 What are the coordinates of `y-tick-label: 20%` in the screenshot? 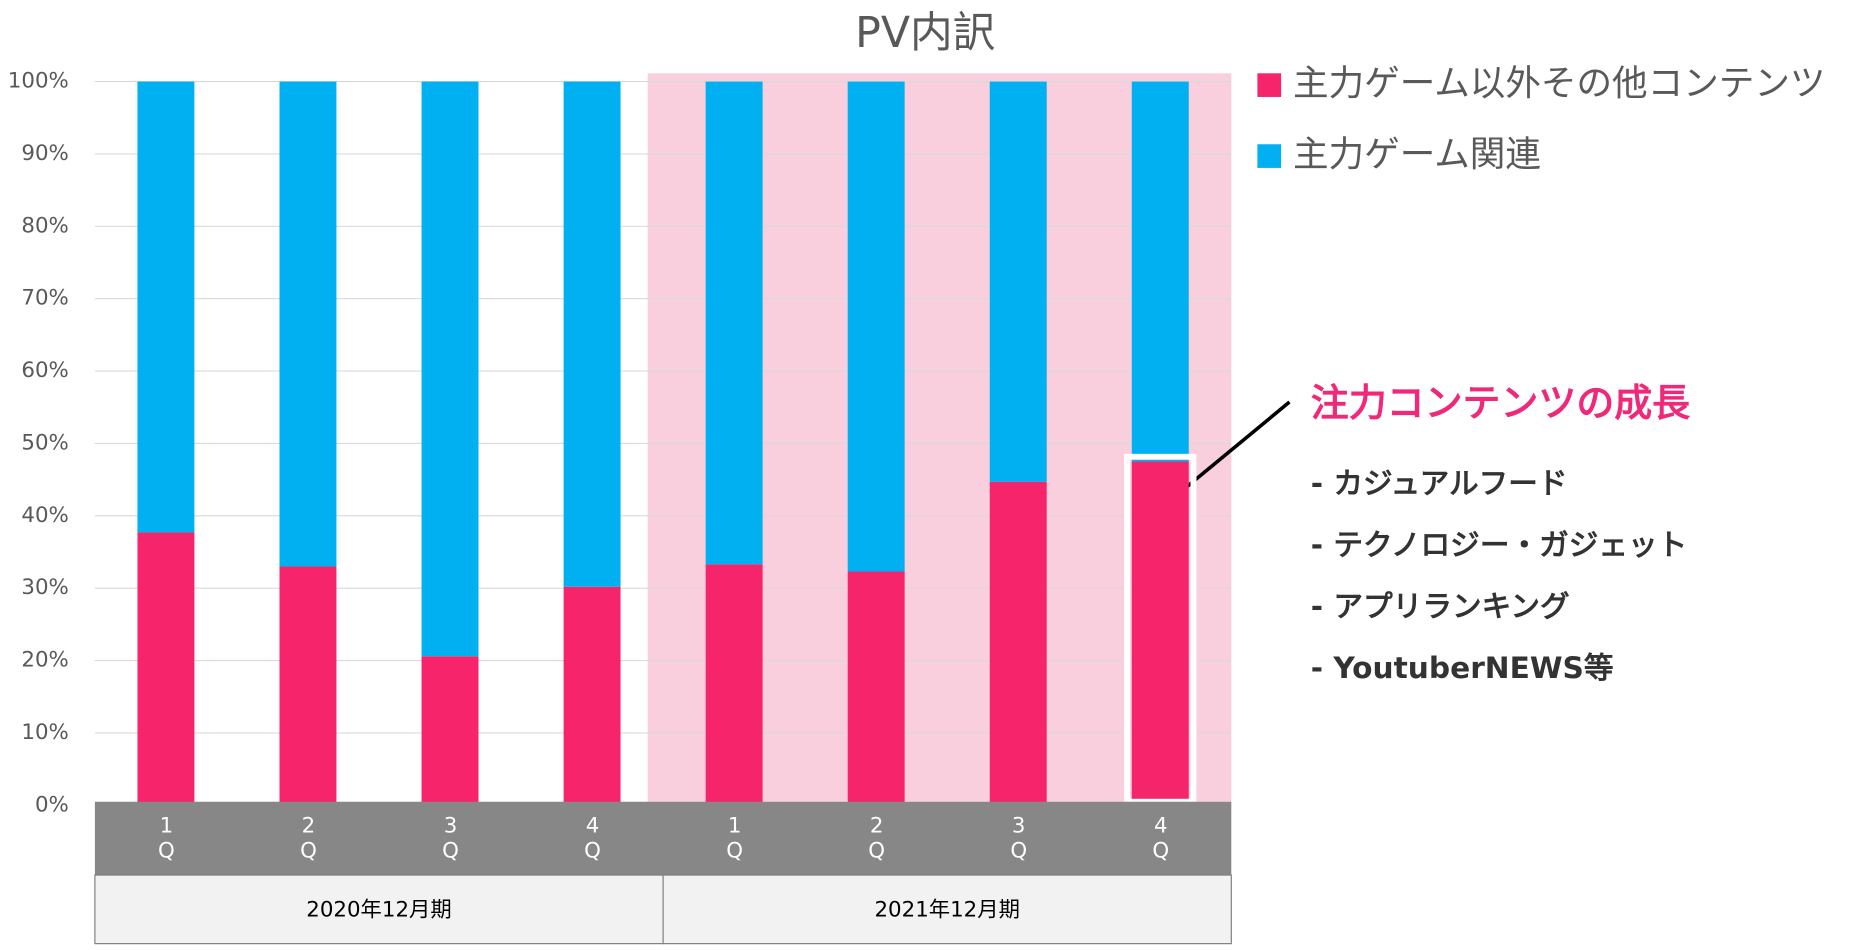 It's located at (44, 660).